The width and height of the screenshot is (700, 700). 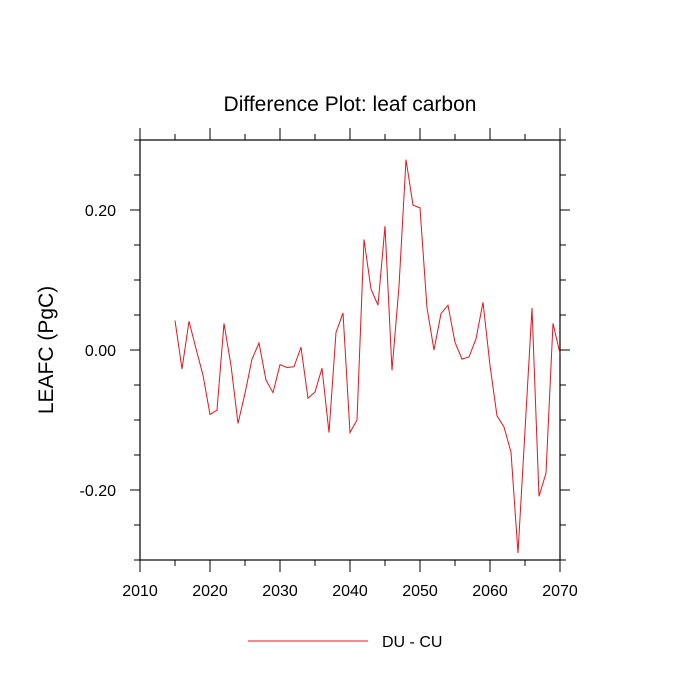 I want to click on x-tick-label: 2020, so click(x=210, y=591).